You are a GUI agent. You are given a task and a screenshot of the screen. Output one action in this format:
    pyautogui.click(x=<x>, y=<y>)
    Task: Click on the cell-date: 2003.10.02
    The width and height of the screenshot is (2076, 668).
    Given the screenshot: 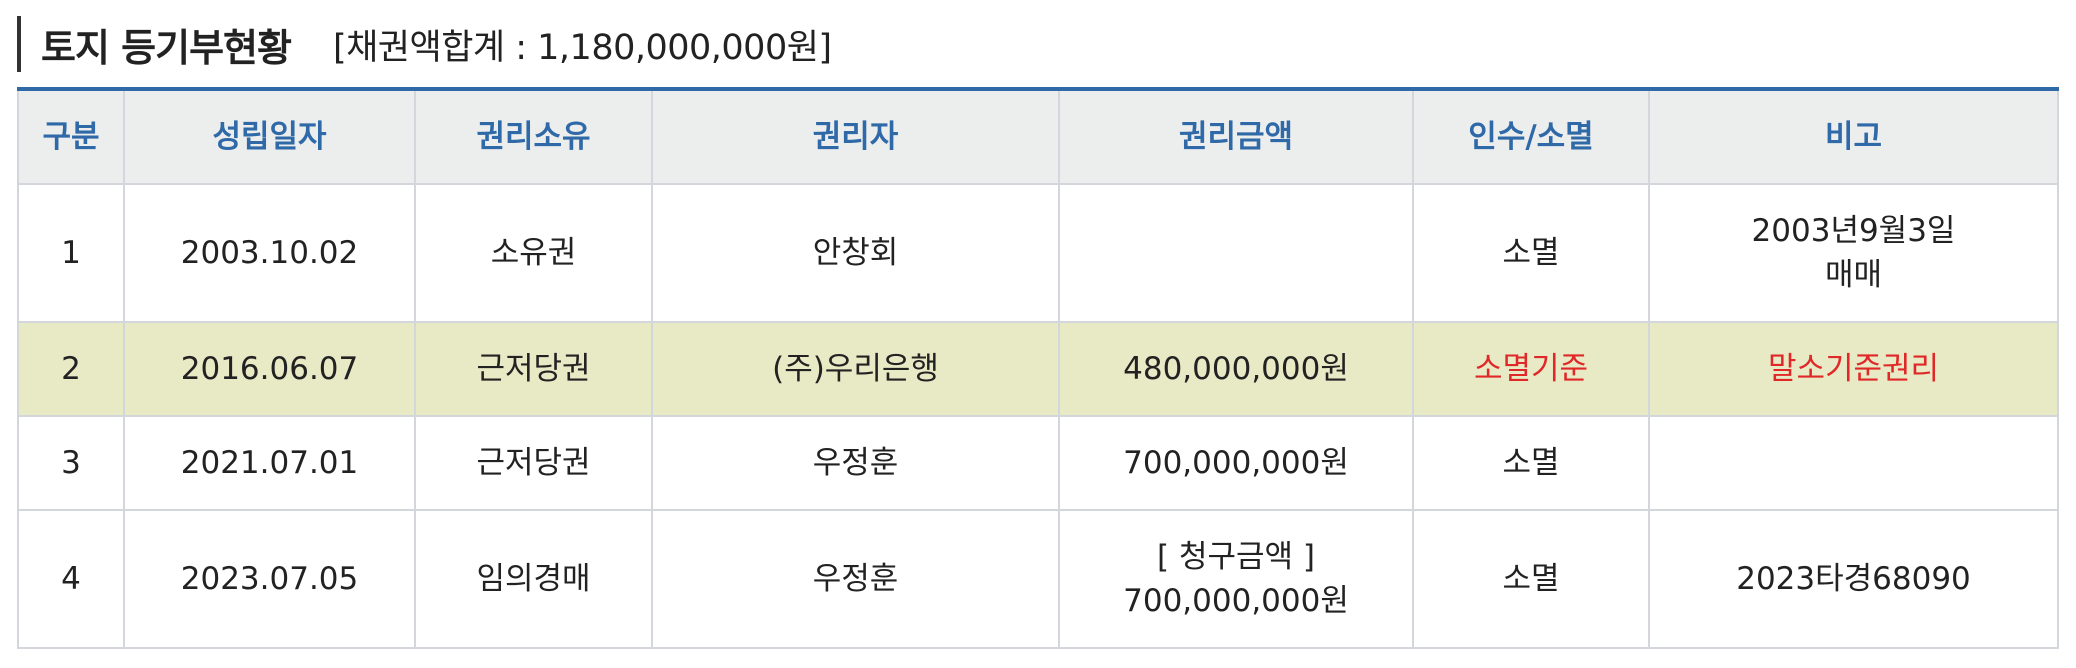 What is the action you would take?
    pyautogui.click(x=269, y=253)
    